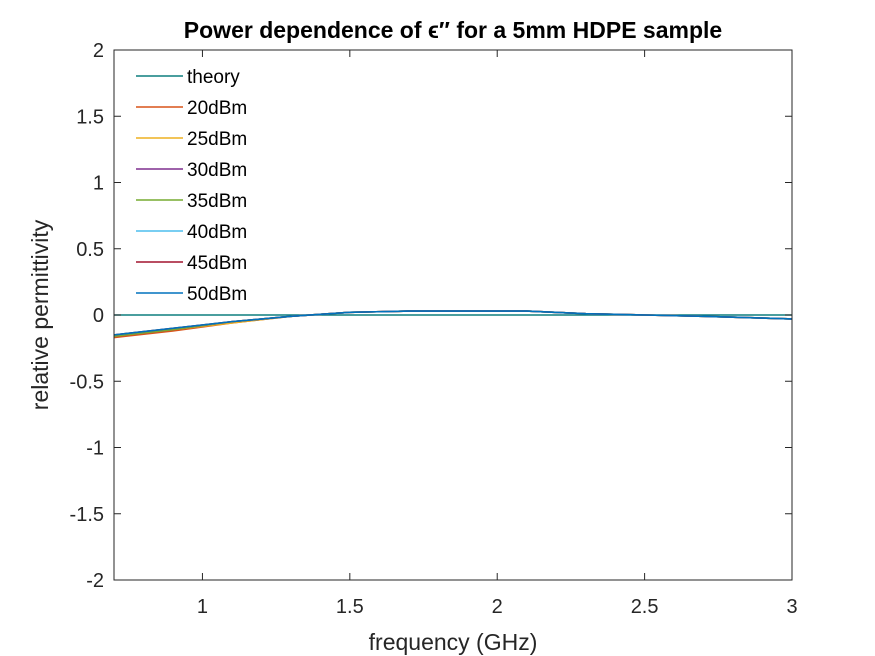 The height and width of the screenshot is (656, 875). Describe the element at coordinates (217, 294) in the screenshot. I see `legend-label: 50dBm` at that location.